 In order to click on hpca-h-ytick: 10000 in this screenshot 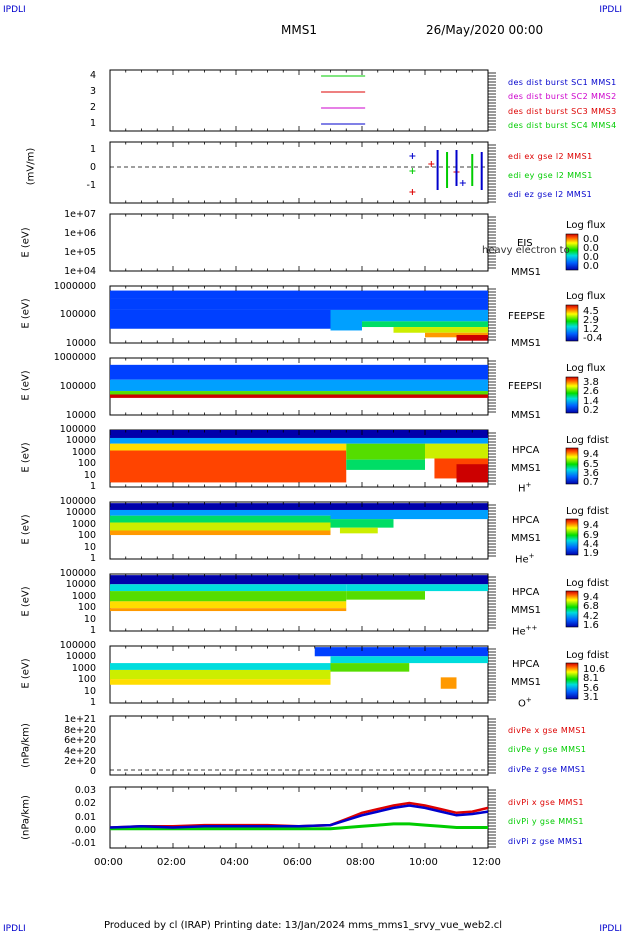, I will do `click(80, 440)`.